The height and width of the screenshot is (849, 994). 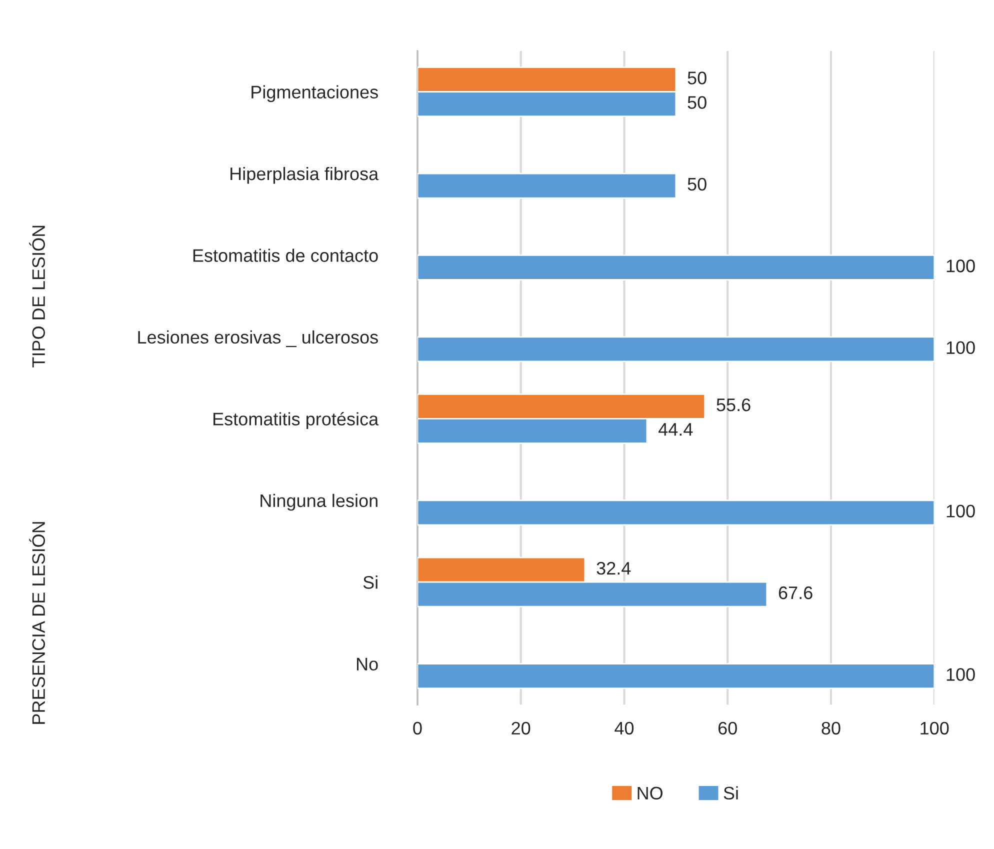 I want to click on x-tick-label: 80, so click(x=831, y=728).